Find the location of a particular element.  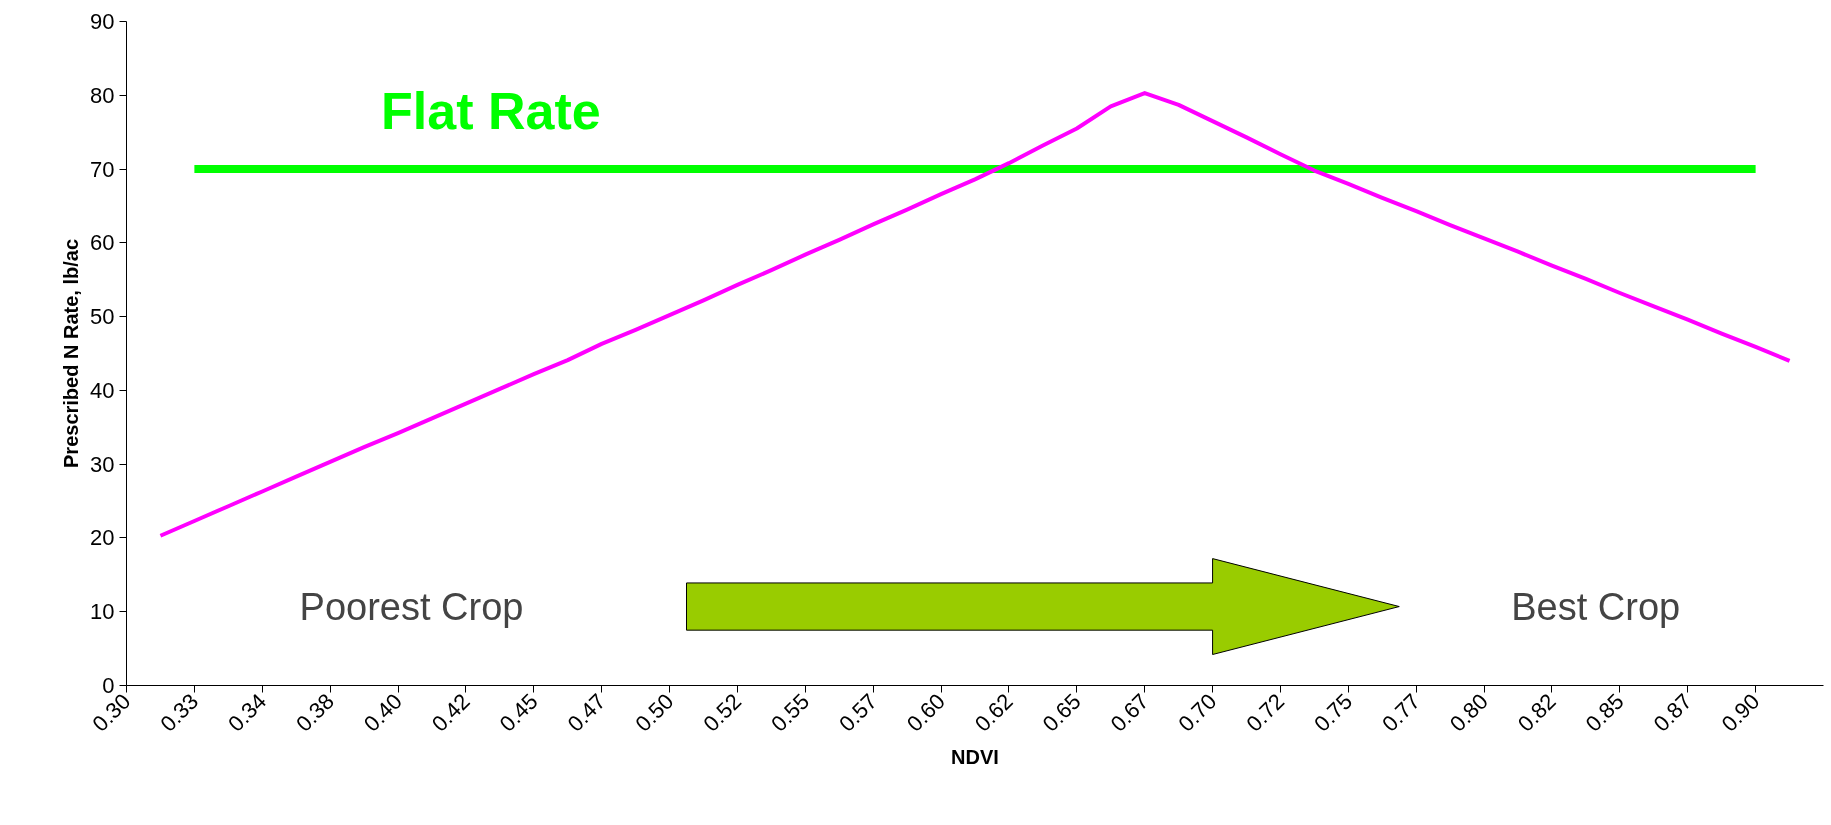

x-tick-label: 0.80 is located at coordinates (1468, 712).